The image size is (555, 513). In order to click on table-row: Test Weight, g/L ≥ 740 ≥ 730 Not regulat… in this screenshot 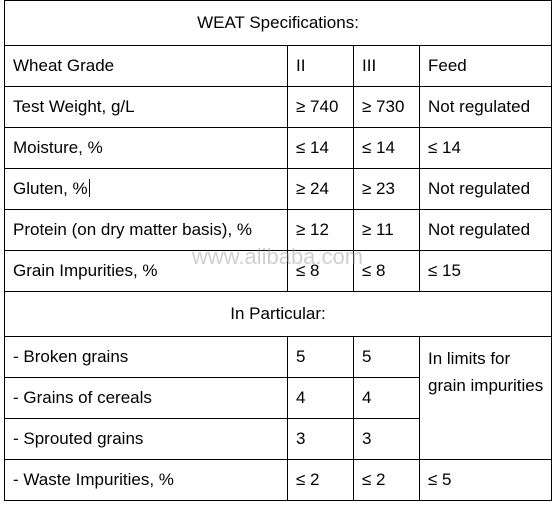, I will do `click(278, 107)`.